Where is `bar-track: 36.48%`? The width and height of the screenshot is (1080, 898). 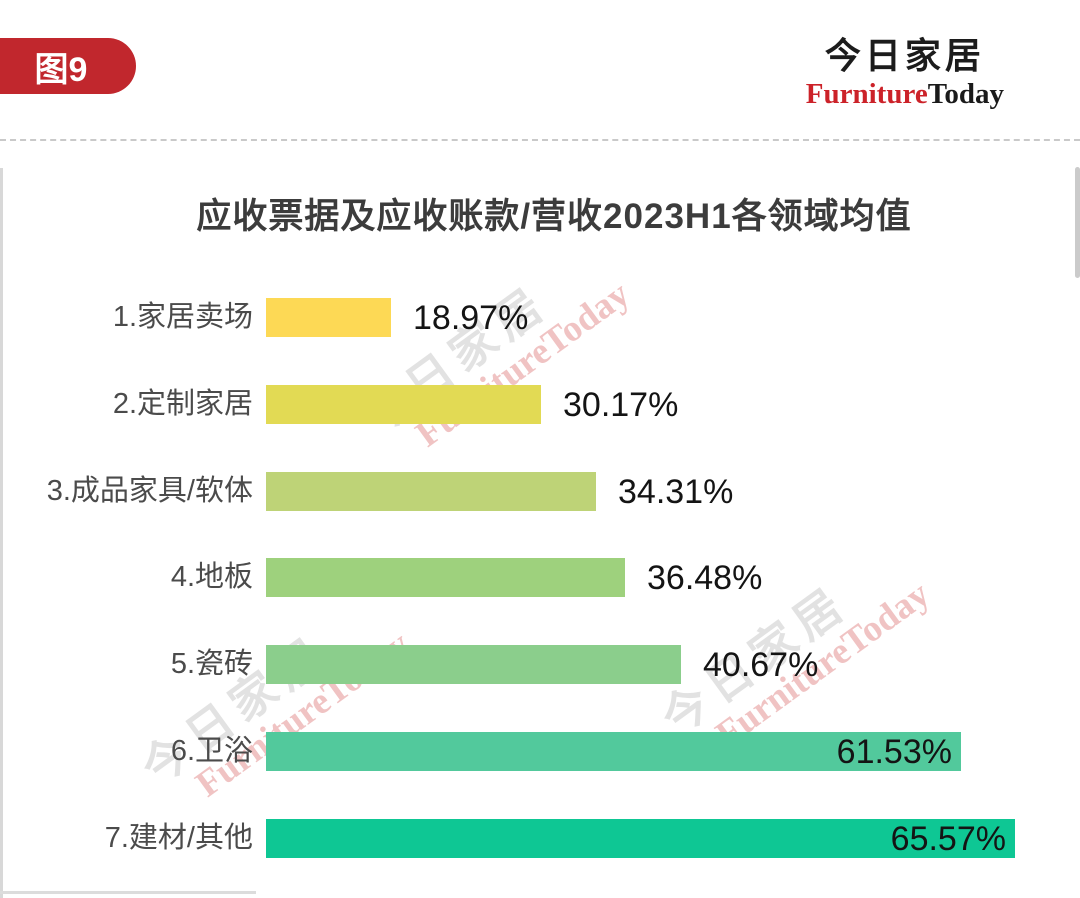
bar-track: 36.48% is located at coordinates (640, 577).